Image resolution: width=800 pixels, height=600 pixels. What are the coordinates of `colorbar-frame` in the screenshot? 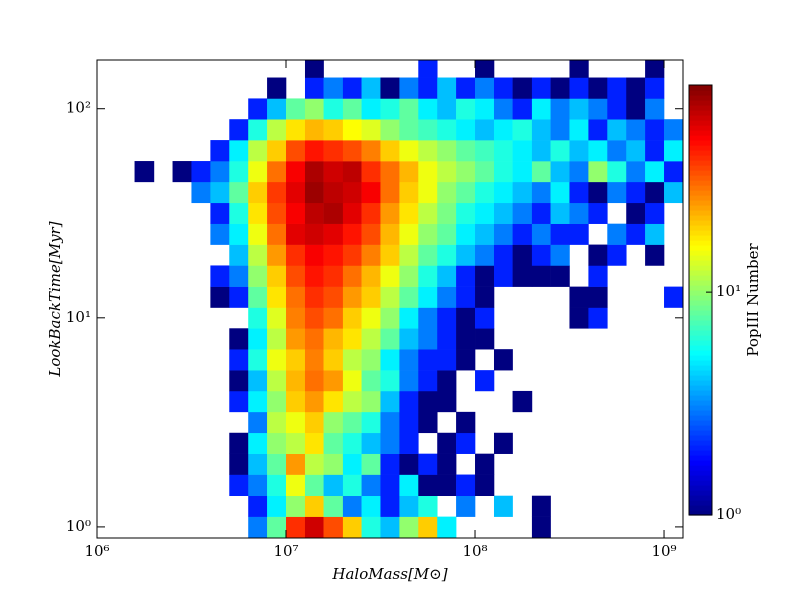 It's located at (700, 300).